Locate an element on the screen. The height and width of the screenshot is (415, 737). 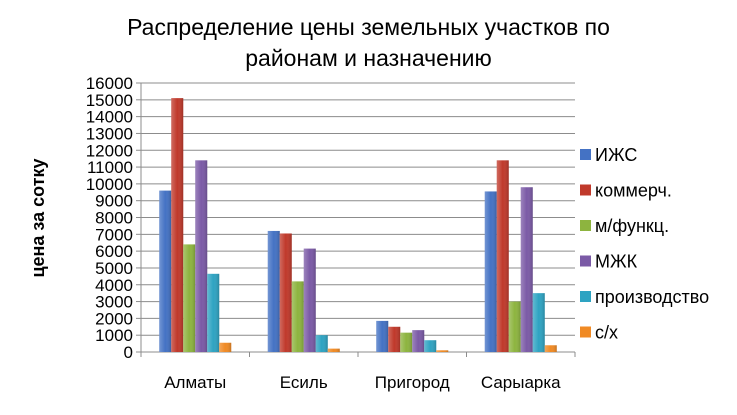
y-tick-label: 14000 is located at coordinates (109, 117).